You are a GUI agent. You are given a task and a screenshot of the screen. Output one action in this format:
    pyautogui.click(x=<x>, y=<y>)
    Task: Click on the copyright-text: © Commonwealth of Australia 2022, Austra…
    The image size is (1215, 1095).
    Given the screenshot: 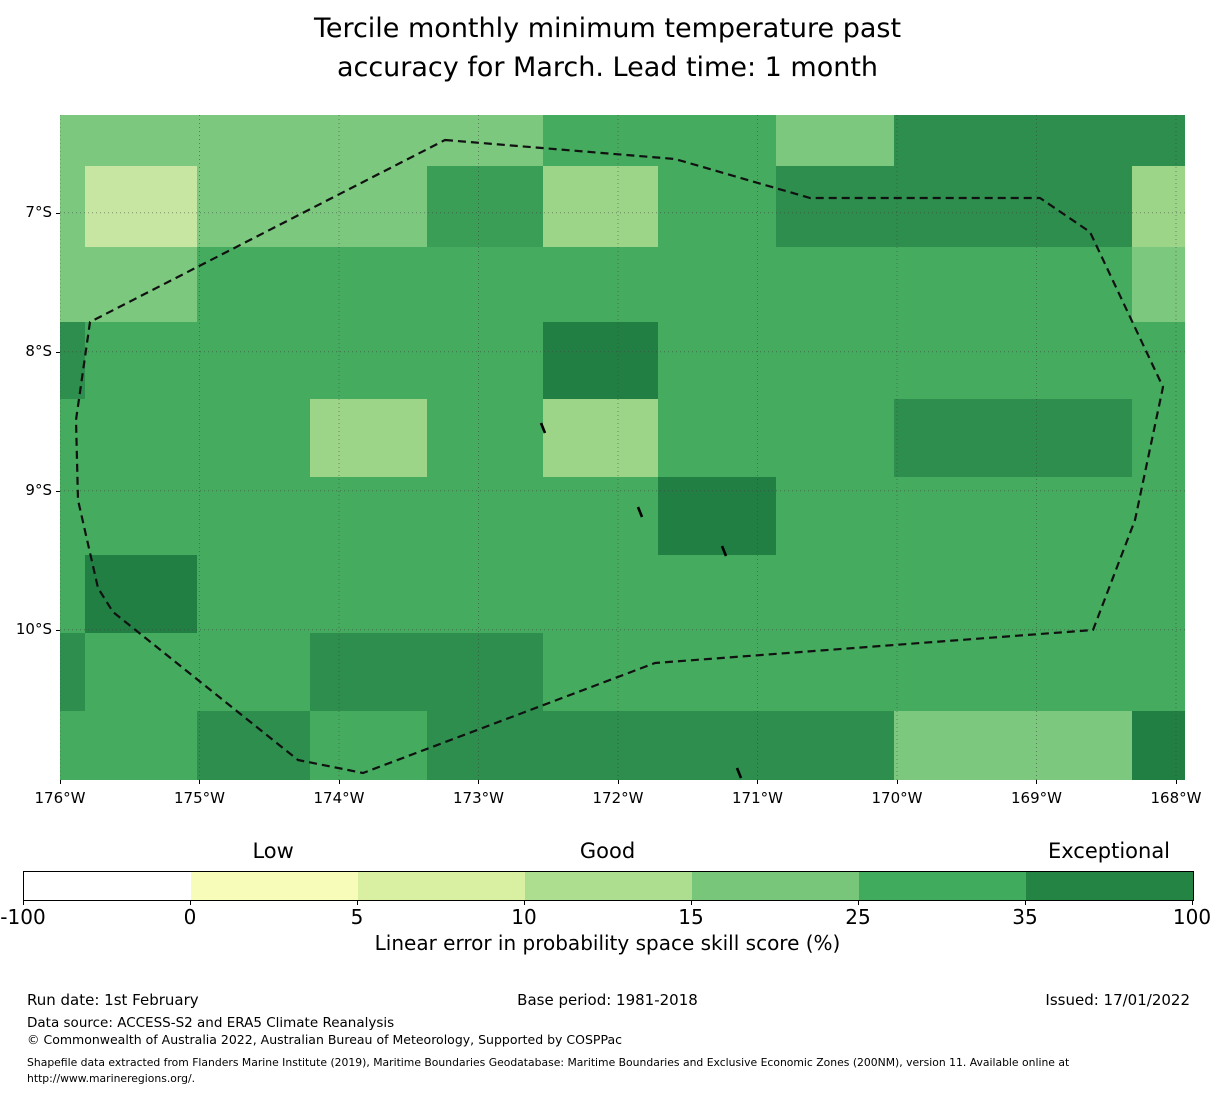 What is the action you would take?
    pyautogui.click(x=324, y=1039)
    